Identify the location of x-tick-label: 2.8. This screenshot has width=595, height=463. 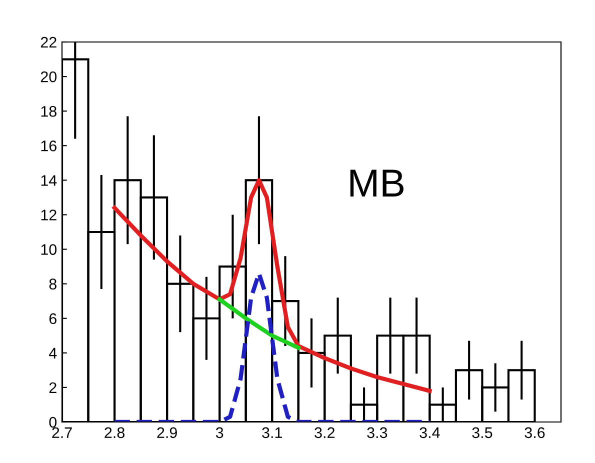
(114, 432).